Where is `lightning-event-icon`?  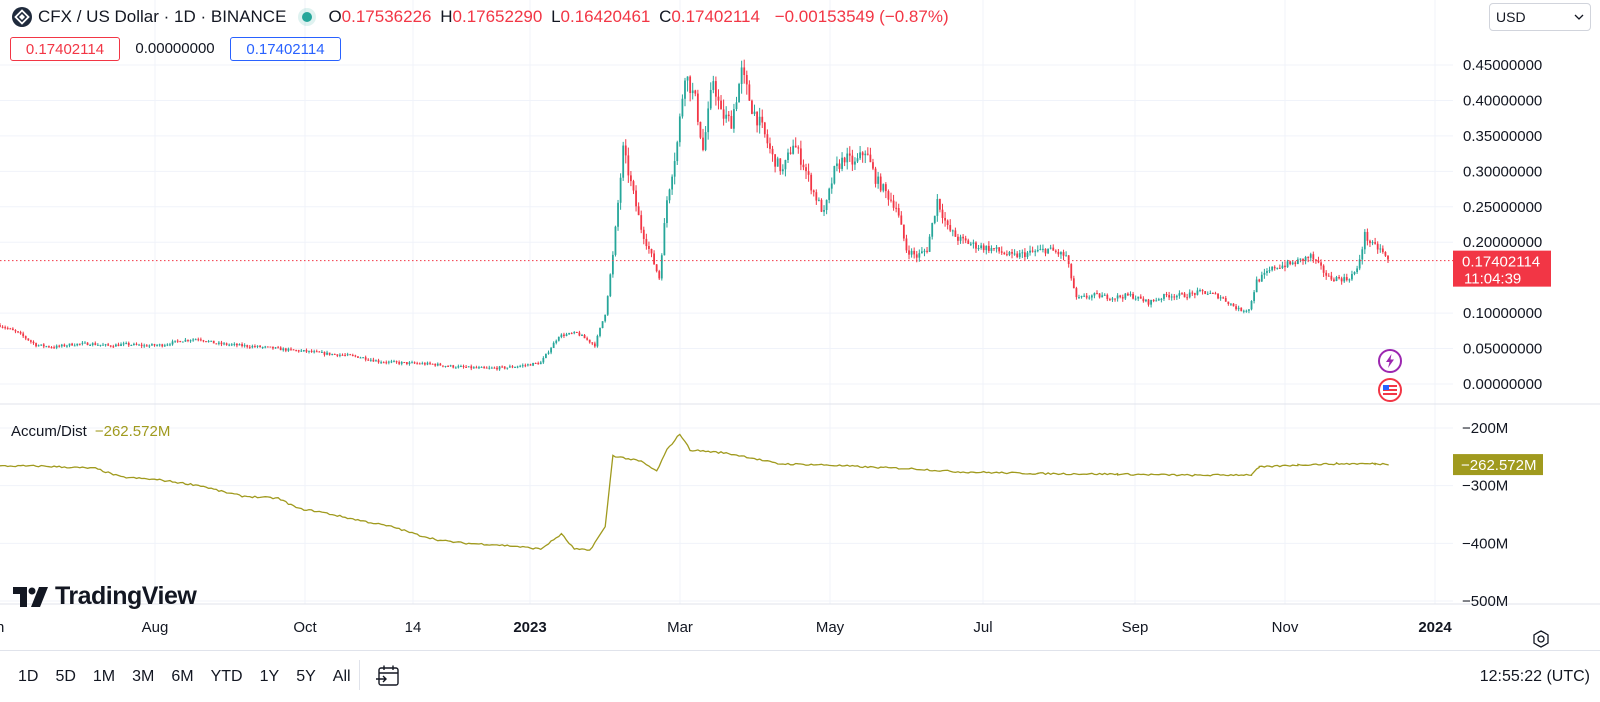 lightning-event-icon is located at coordinates (1390, 363).